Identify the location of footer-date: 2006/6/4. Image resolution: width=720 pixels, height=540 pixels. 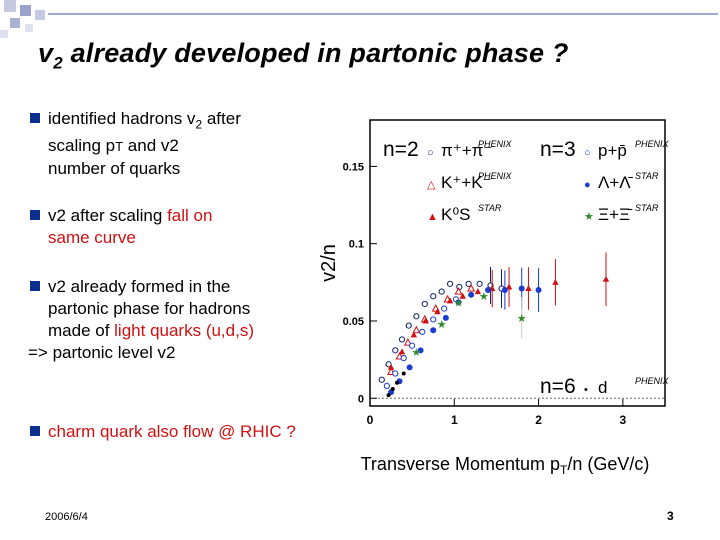
(66, 517).